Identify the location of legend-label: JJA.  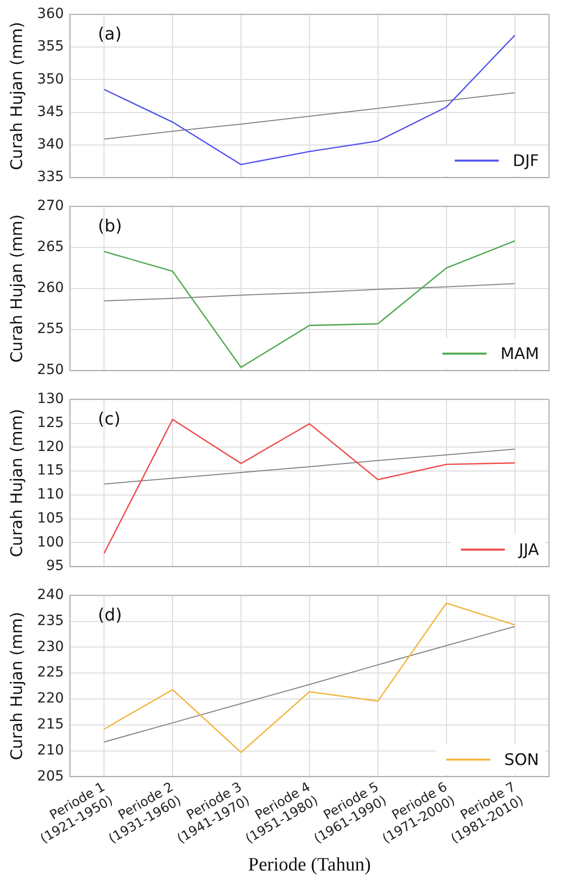
(529, 549).